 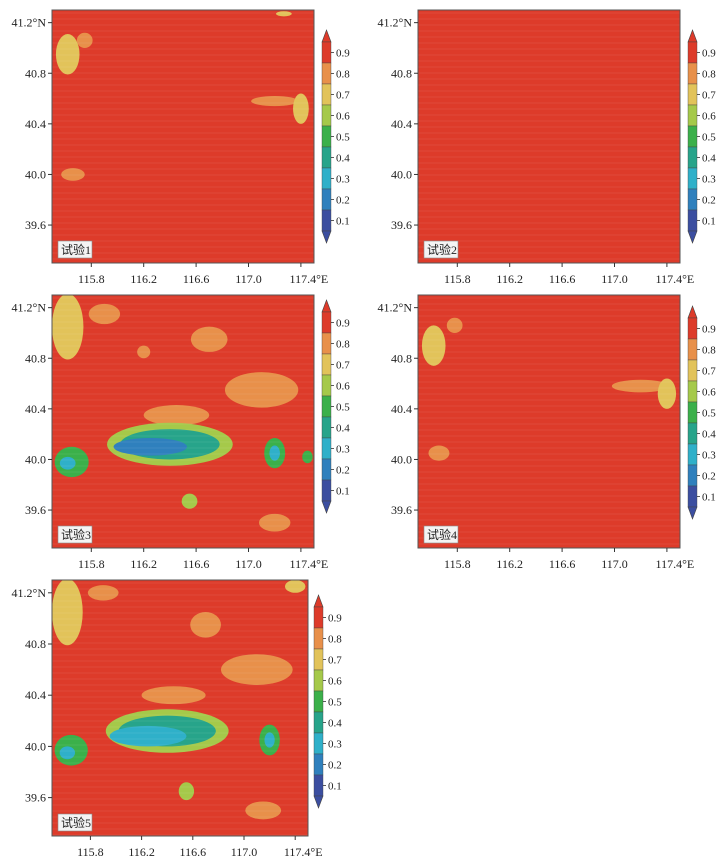 I want to click on colorbar-tick-label: 0.9, so click(x=335, y=619).